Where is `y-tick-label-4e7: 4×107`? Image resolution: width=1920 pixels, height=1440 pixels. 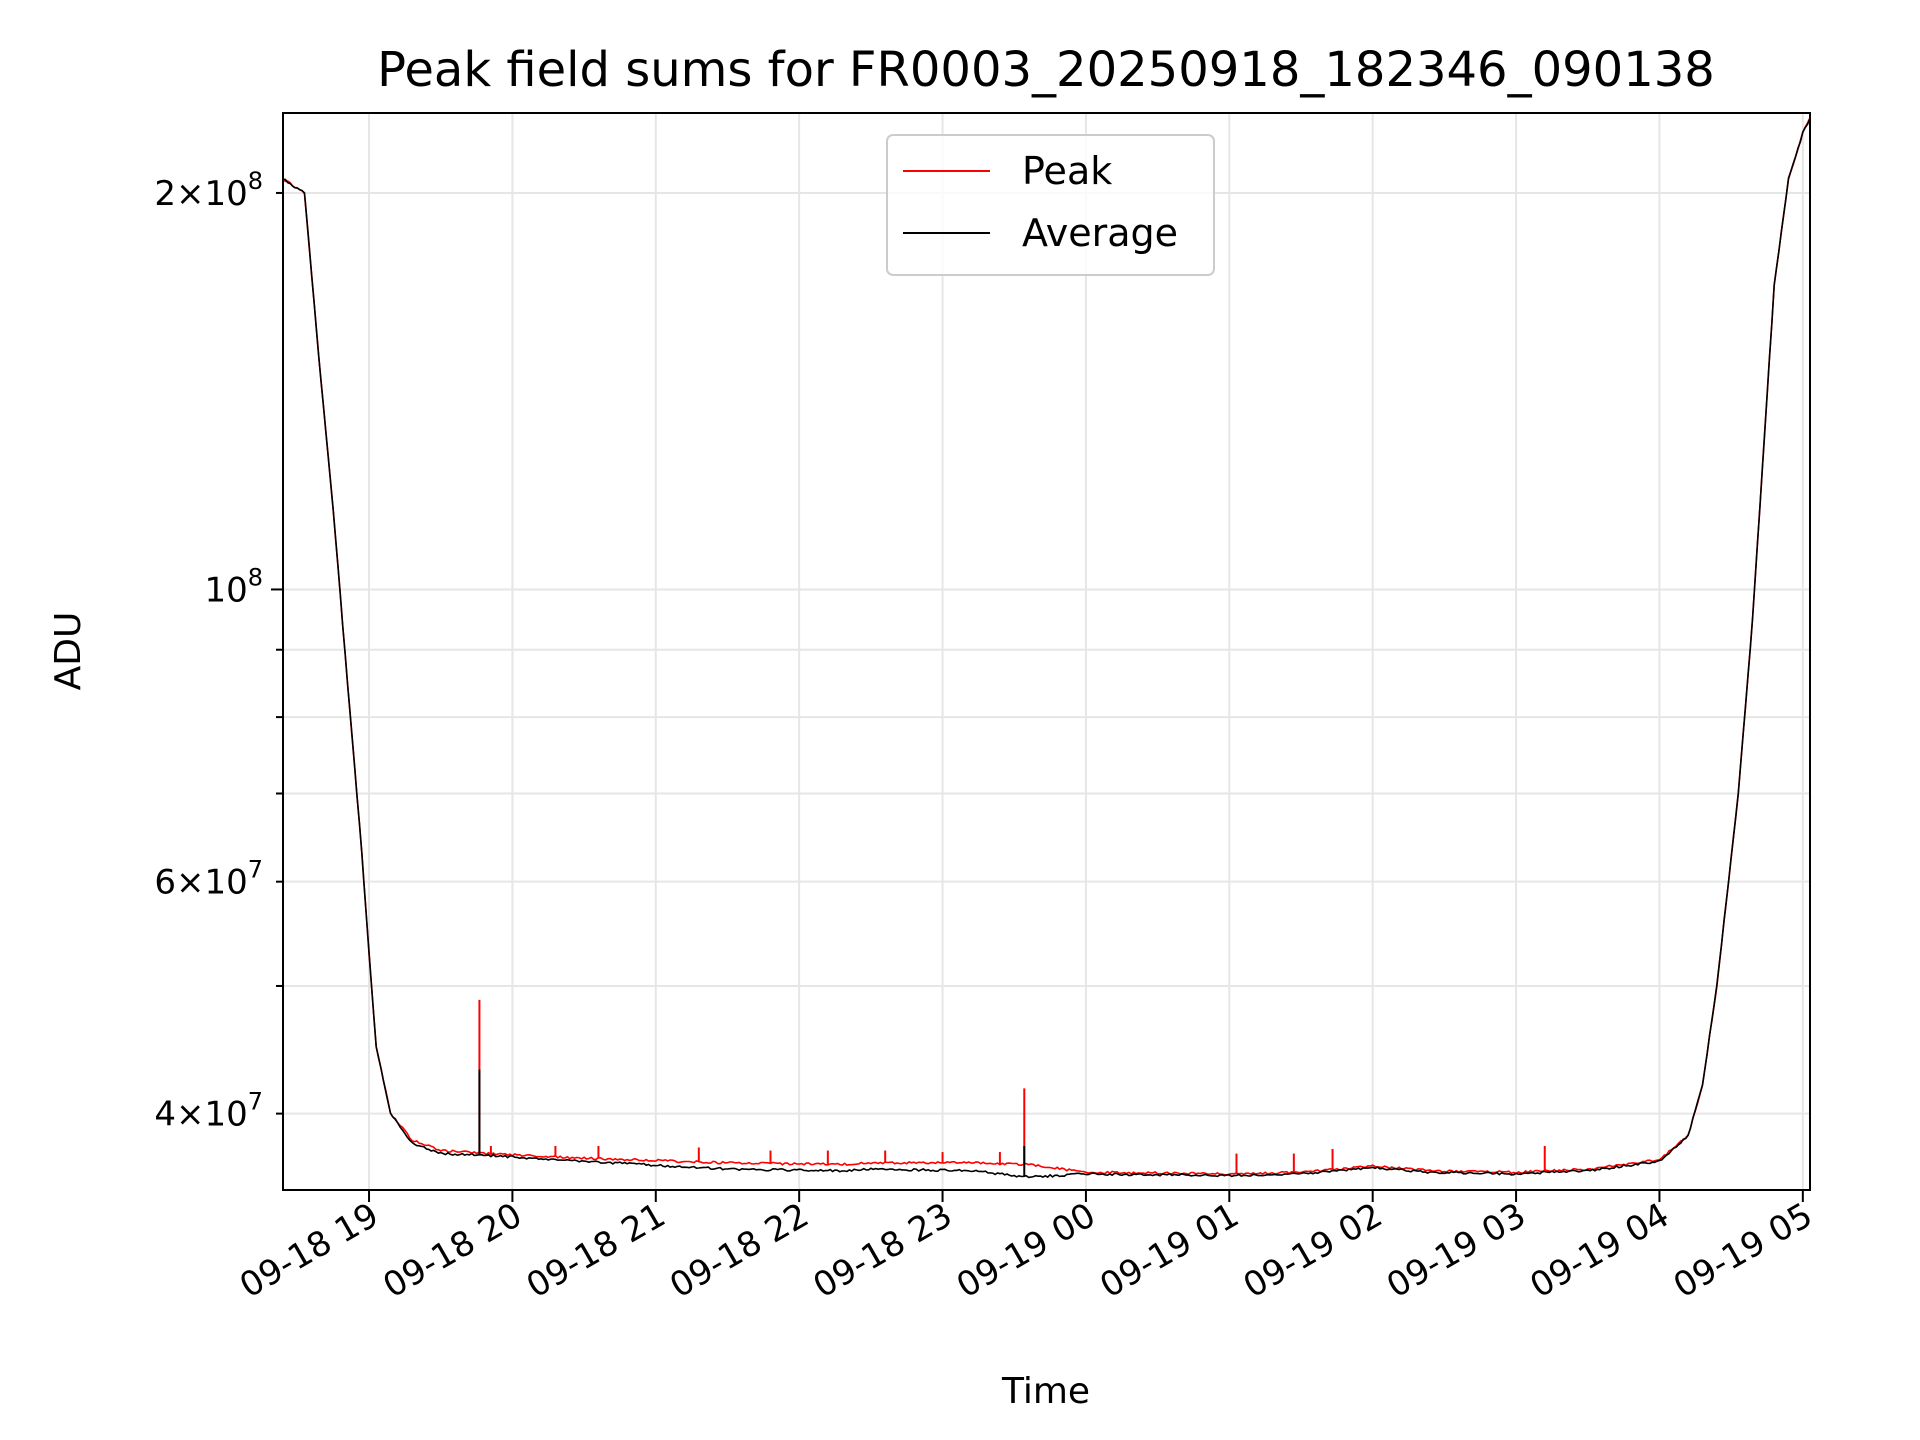
y-tick-label-4e7: 4×107 is located at coordinates (208, 1111).